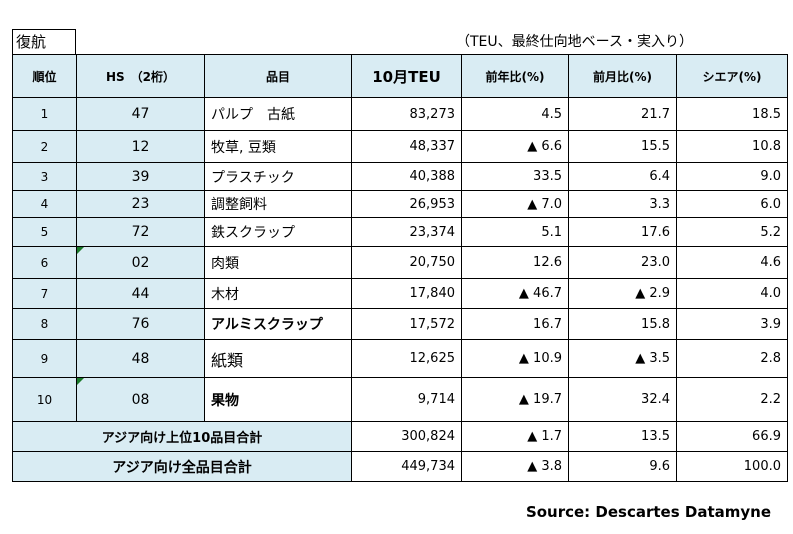 The width and height of the screenshot is (793, 534). I want to click on header-item: 品目, so click(278, 76).